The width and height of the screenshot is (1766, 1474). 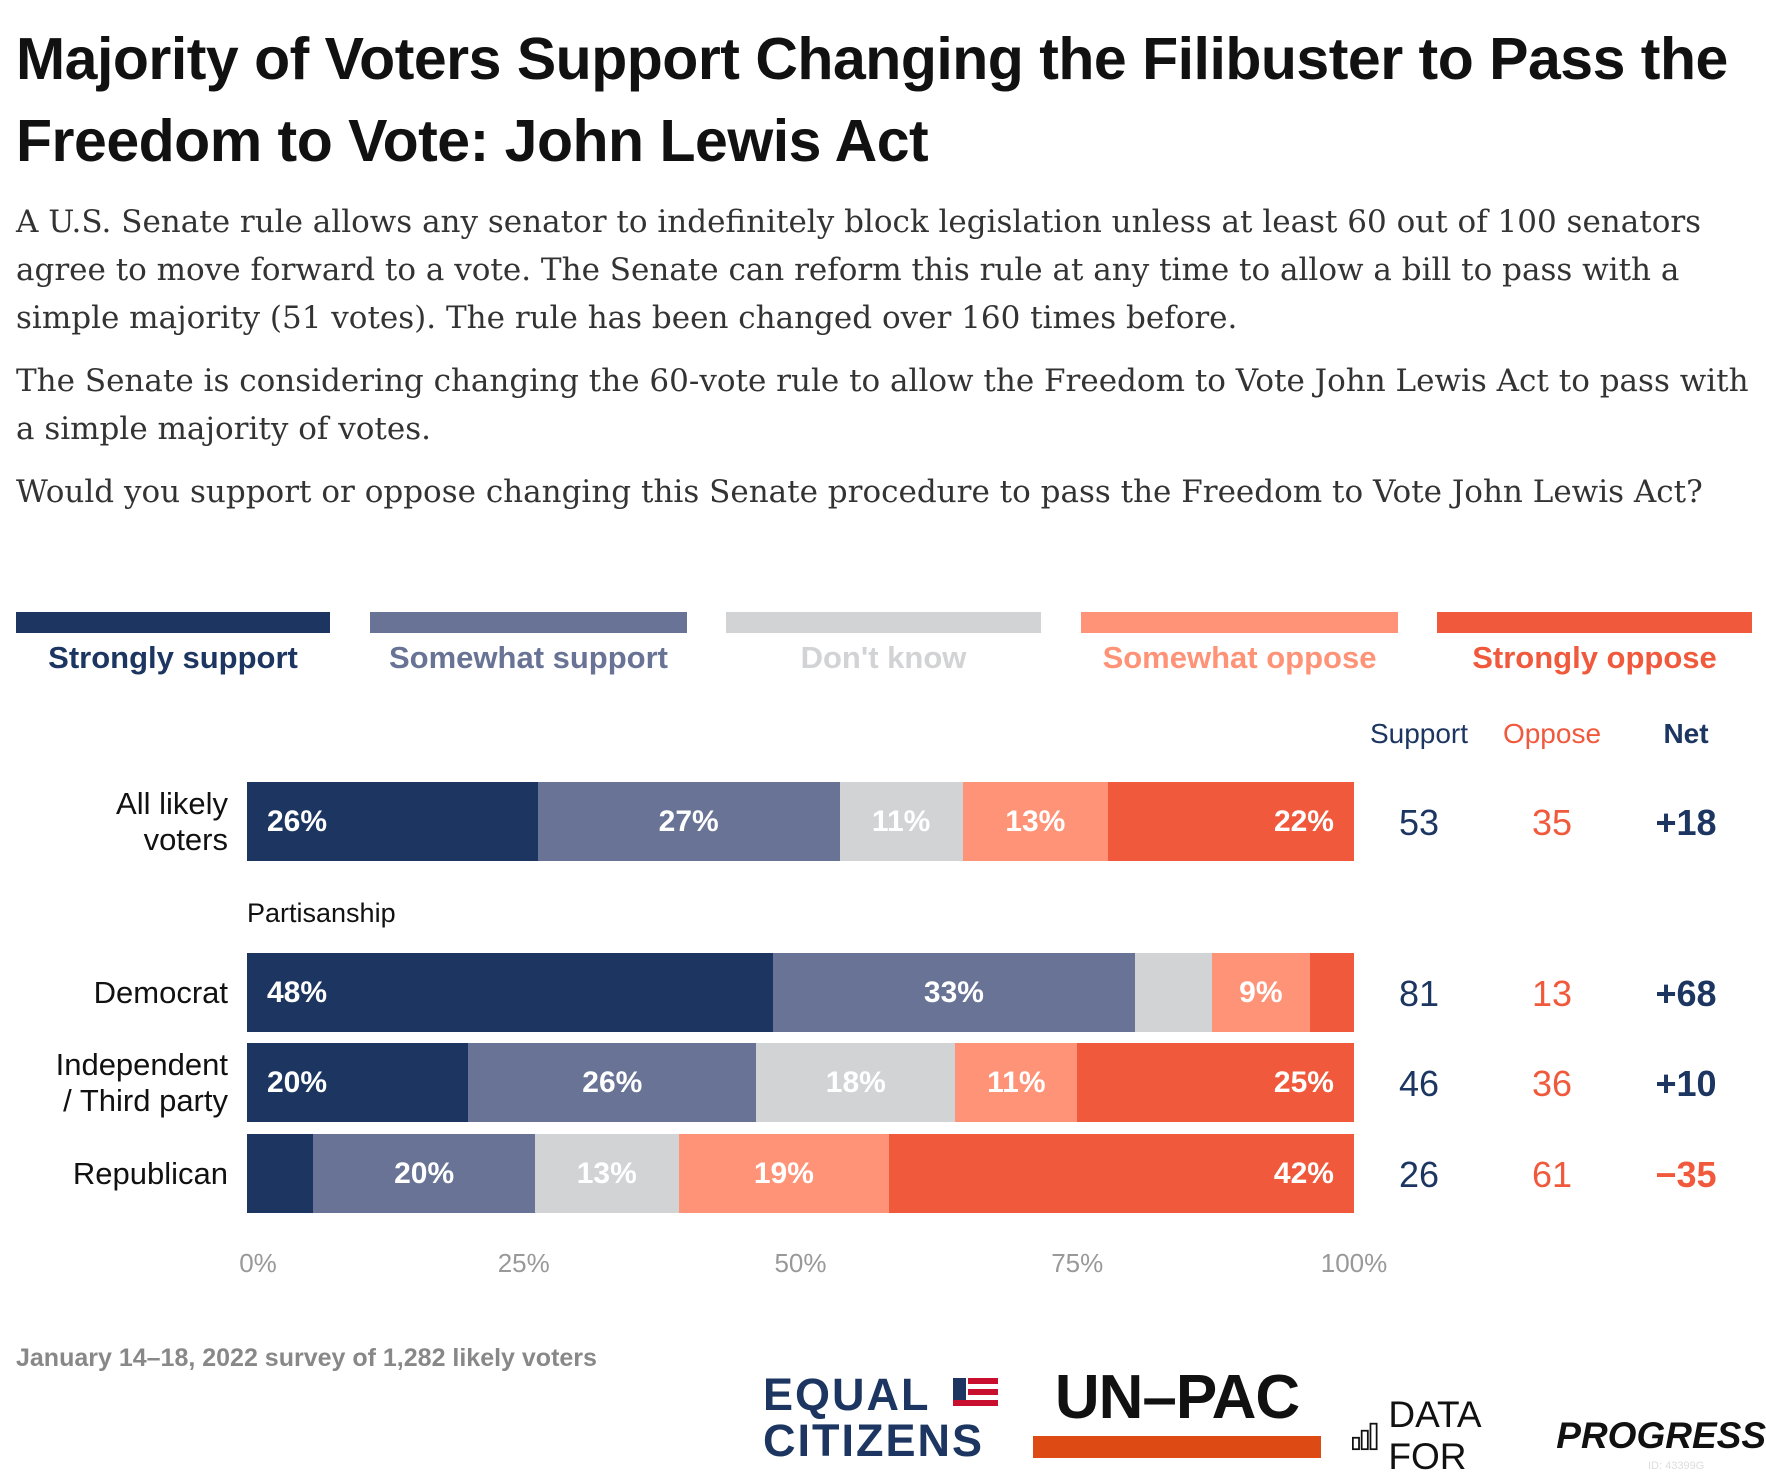 I want to click on unpac-logo-text: UN–PAC, so click(x=1177, y=1397).